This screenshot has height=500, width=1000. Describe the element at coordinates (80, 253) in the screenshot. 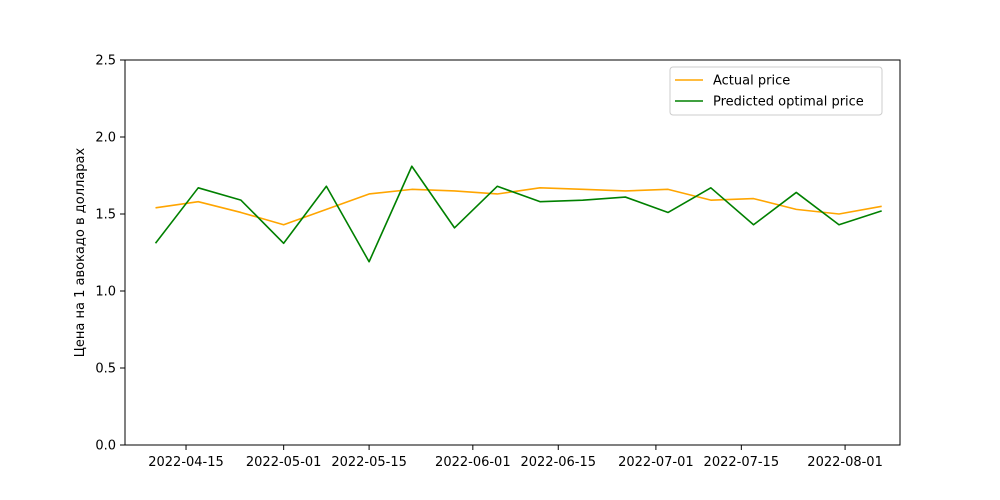

I see `y-axis-label: Цена на 1 авокадо в долларах` at that location.